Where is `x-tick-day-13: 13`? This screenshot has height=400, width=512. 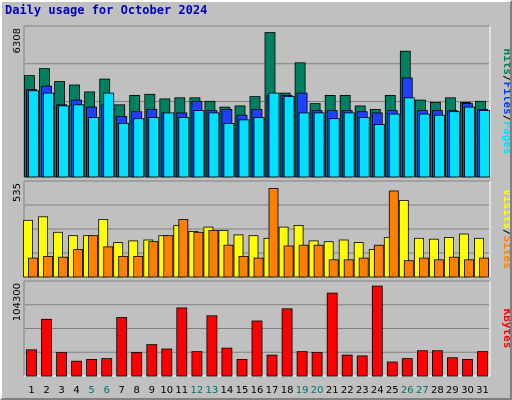 x-tick-day-13: 13 is located at coordinates (212, 390).